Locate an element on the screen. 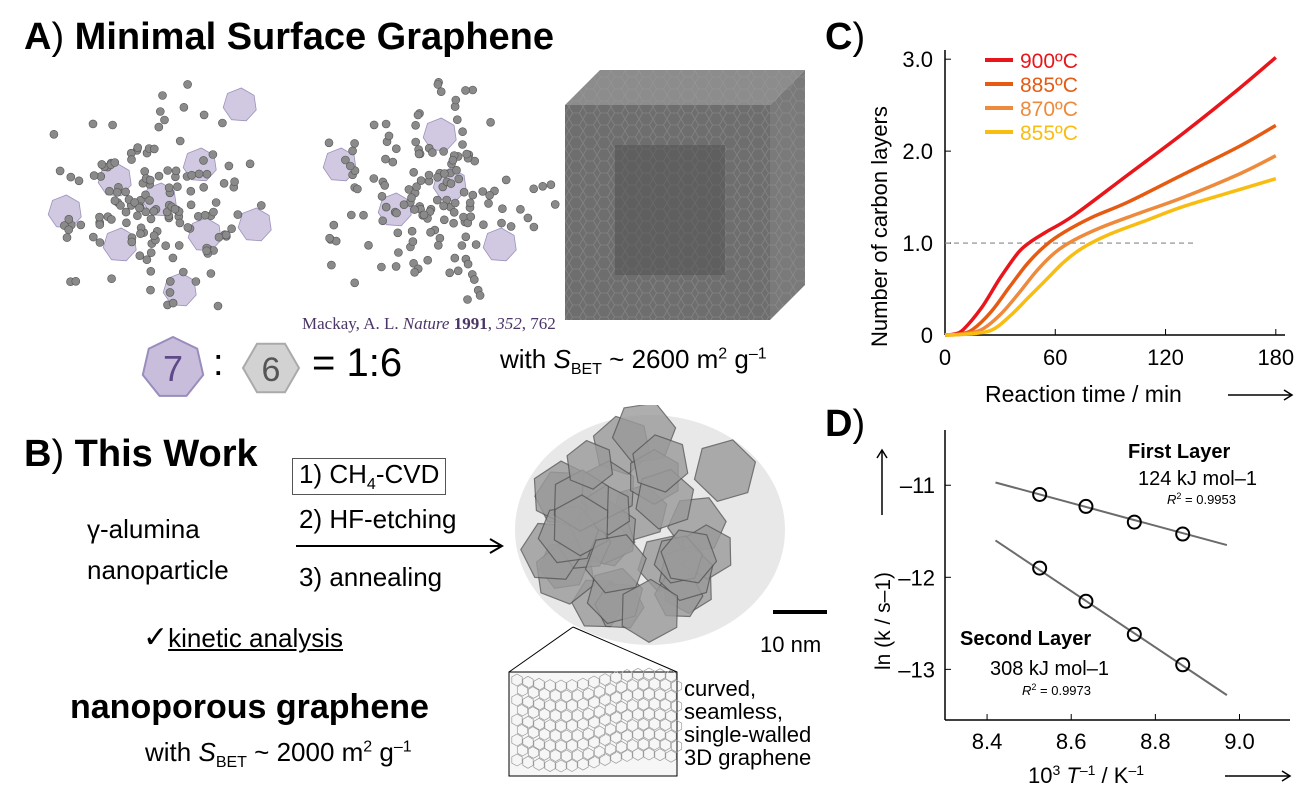  x-tick-label: 0 is located at coordinates (945, 357).